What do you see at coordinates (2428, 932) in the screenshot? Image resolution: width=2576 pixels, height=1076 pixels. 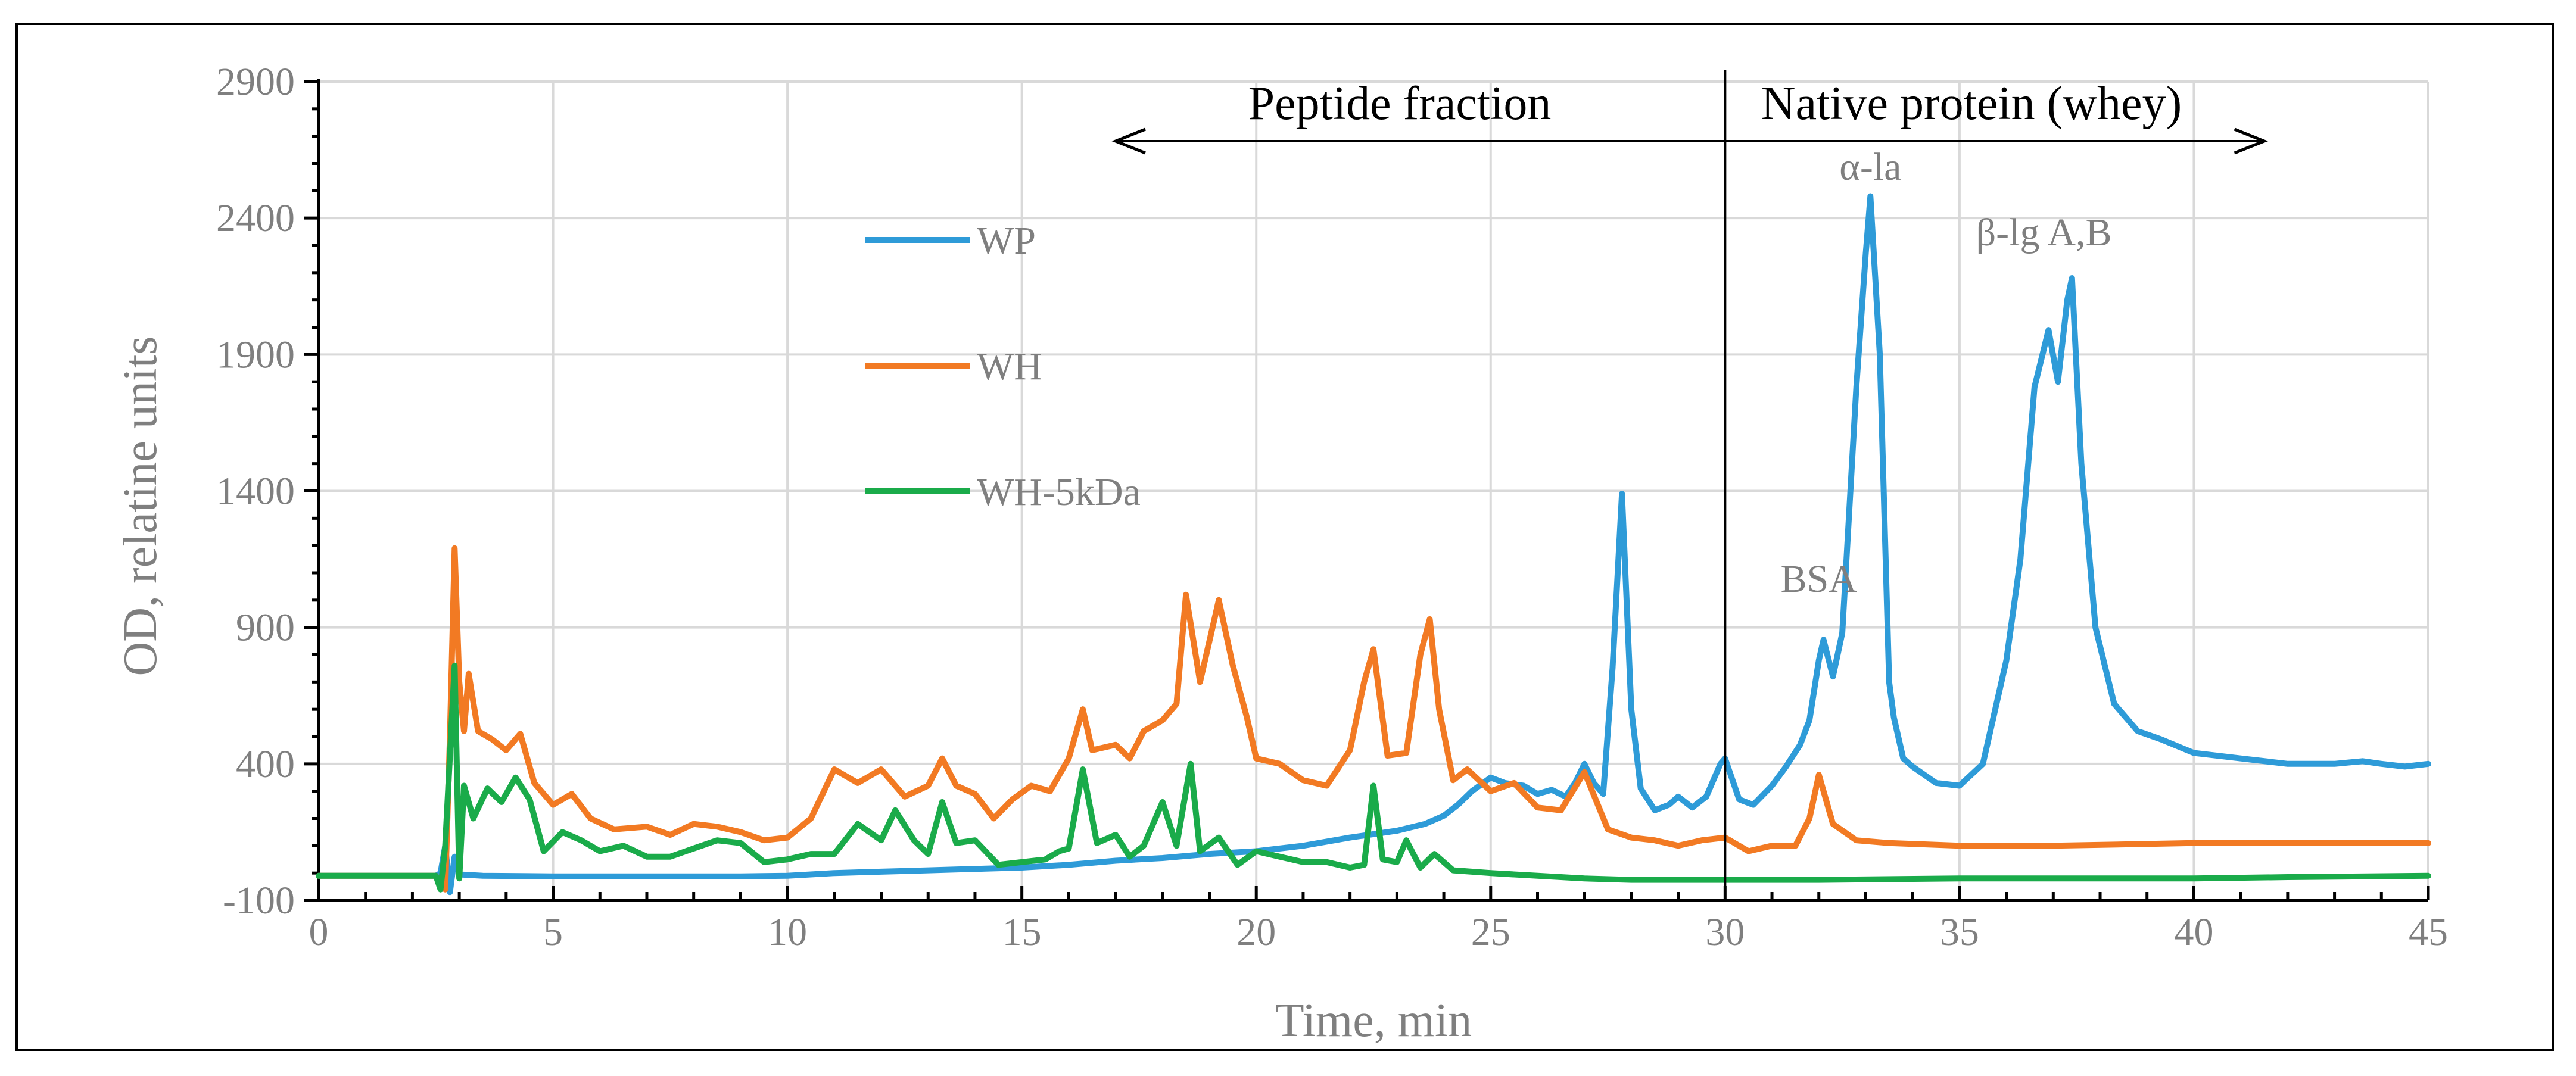 I see `x-tick-label-45: 45` at bounding box center [2428, 932].